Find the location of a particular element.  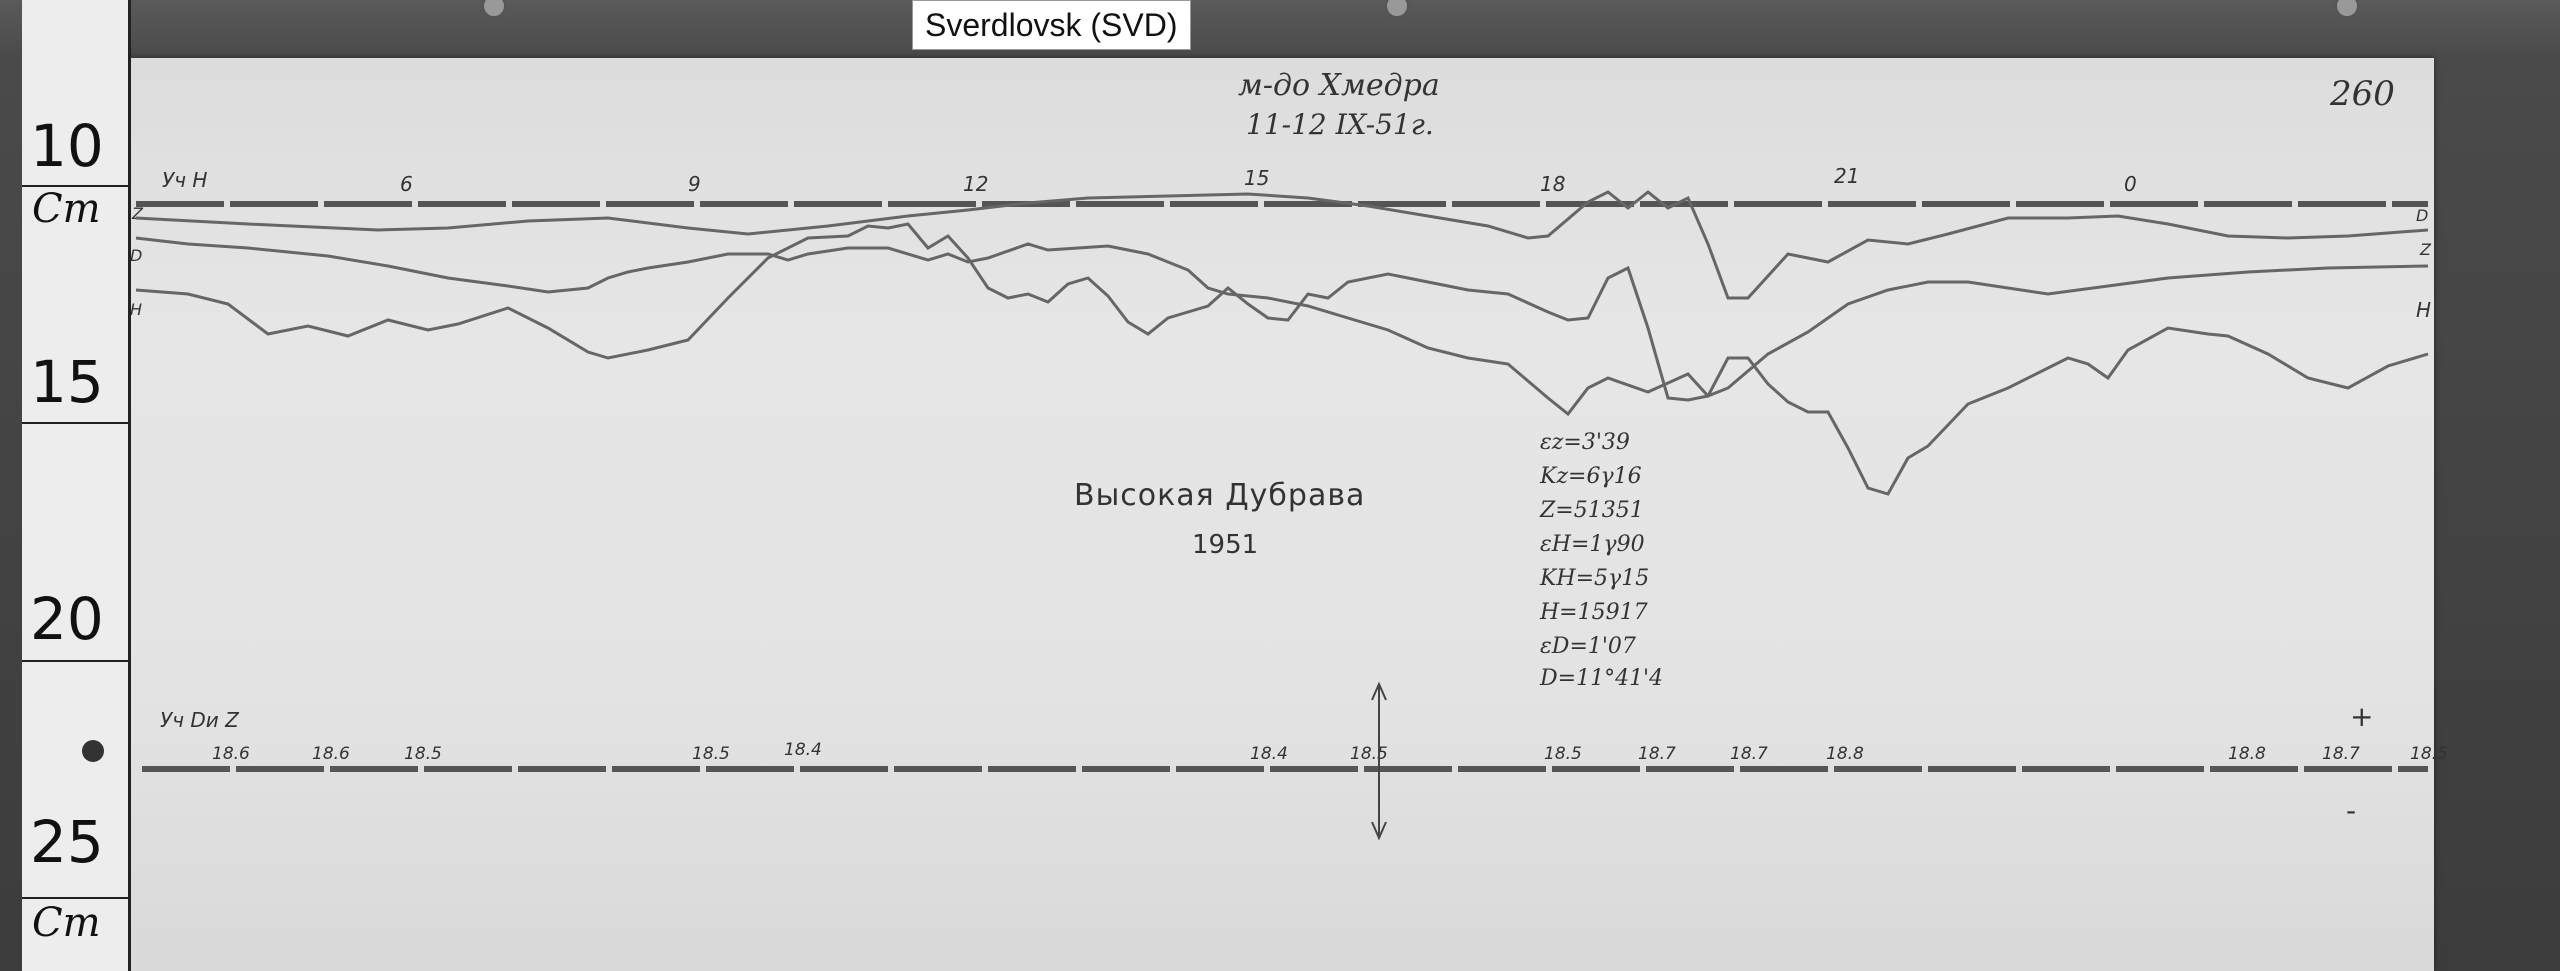

constant-value: Z=51351 is located at coordinates (1592, 510).